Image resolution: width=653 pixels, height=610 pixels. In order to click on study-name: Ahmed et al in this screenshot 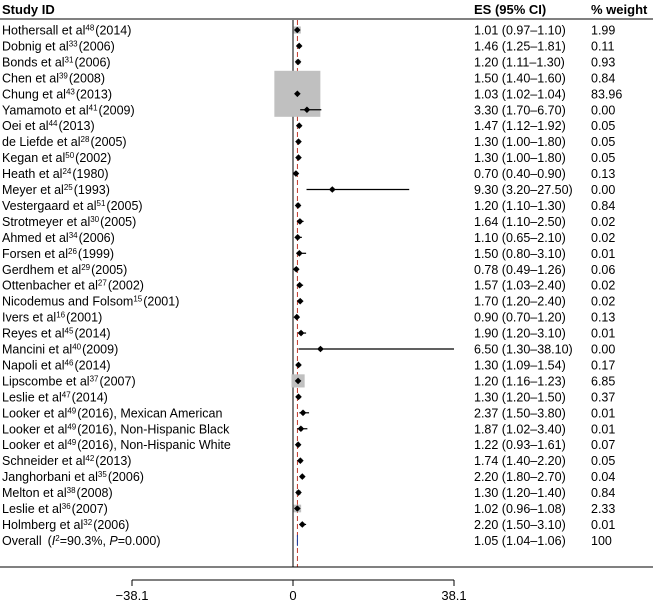, I will do `click(35, 238)`.